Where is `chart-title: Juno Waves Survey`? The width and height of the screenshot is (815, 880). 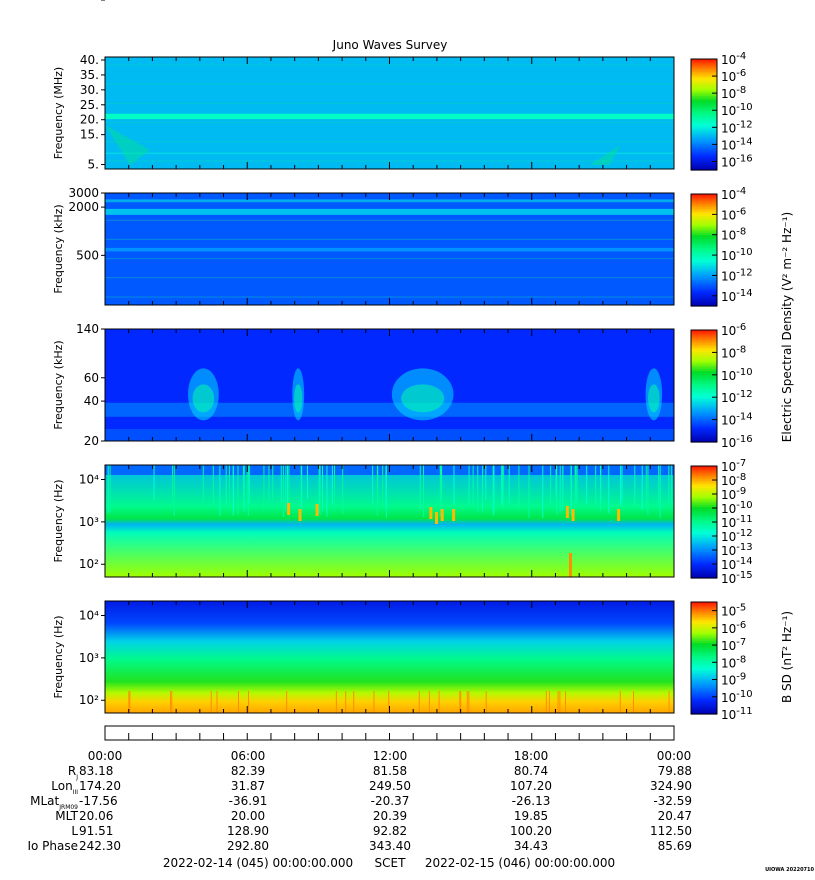 chart-title: Juno Waves Survey is located at coordinates (390, 45).